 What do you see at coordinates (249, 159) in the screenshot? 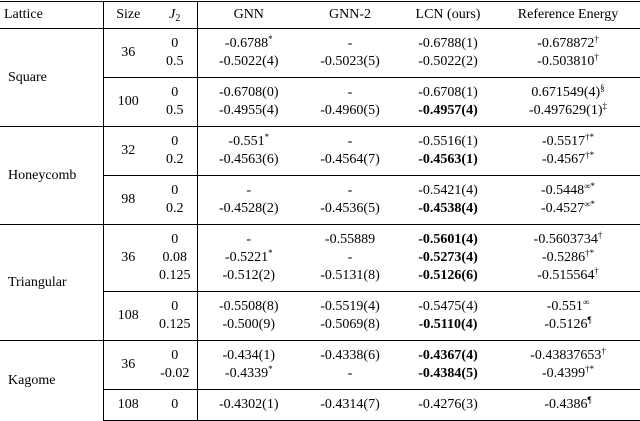
I see `gnn-energy: -0.4563(6)` at bounding box center [249, 159].